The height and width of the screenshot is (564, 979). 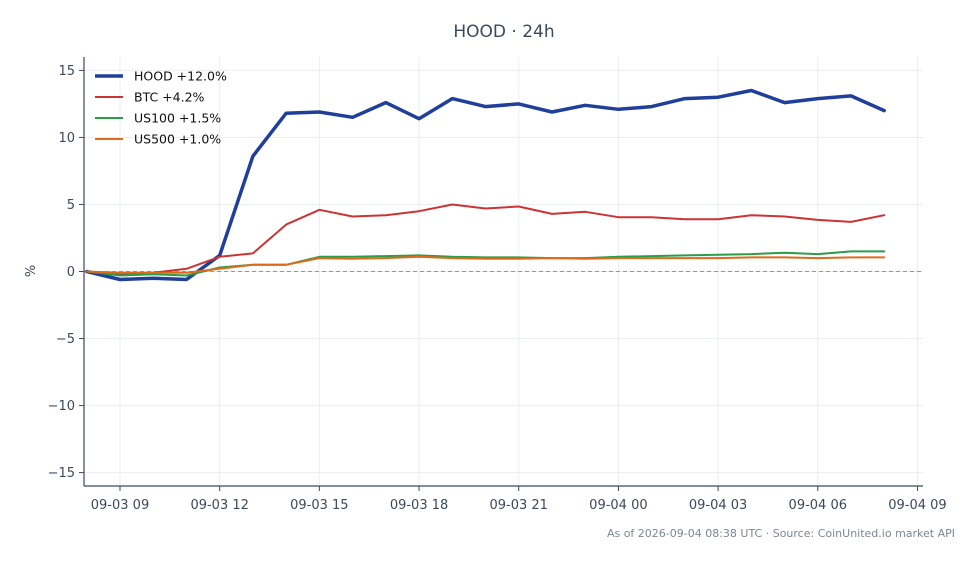 What do you see at coordinates (120, 505) in the screenshot?
I see `x-tick-label: 09-03 09` at bounding box center [120, 505].